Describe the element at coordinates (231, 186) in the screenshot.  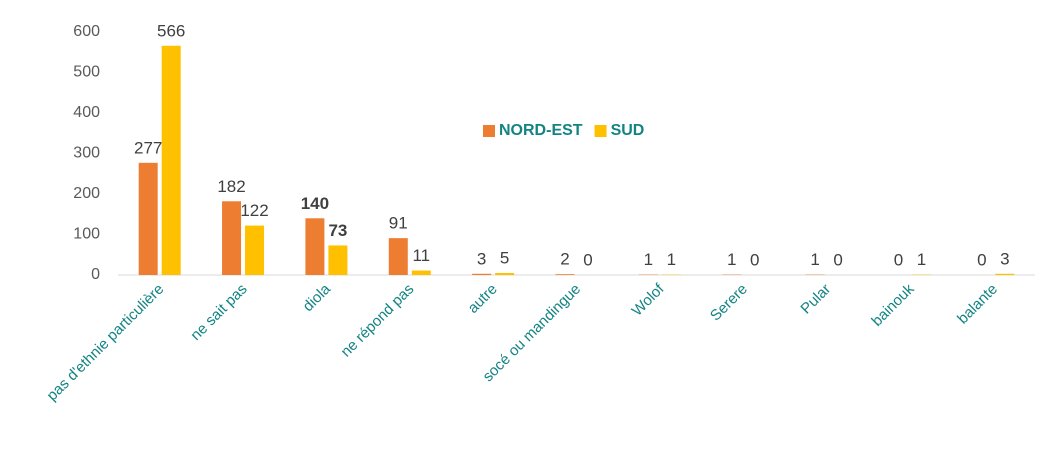
I see `value-label: 182` at that location.